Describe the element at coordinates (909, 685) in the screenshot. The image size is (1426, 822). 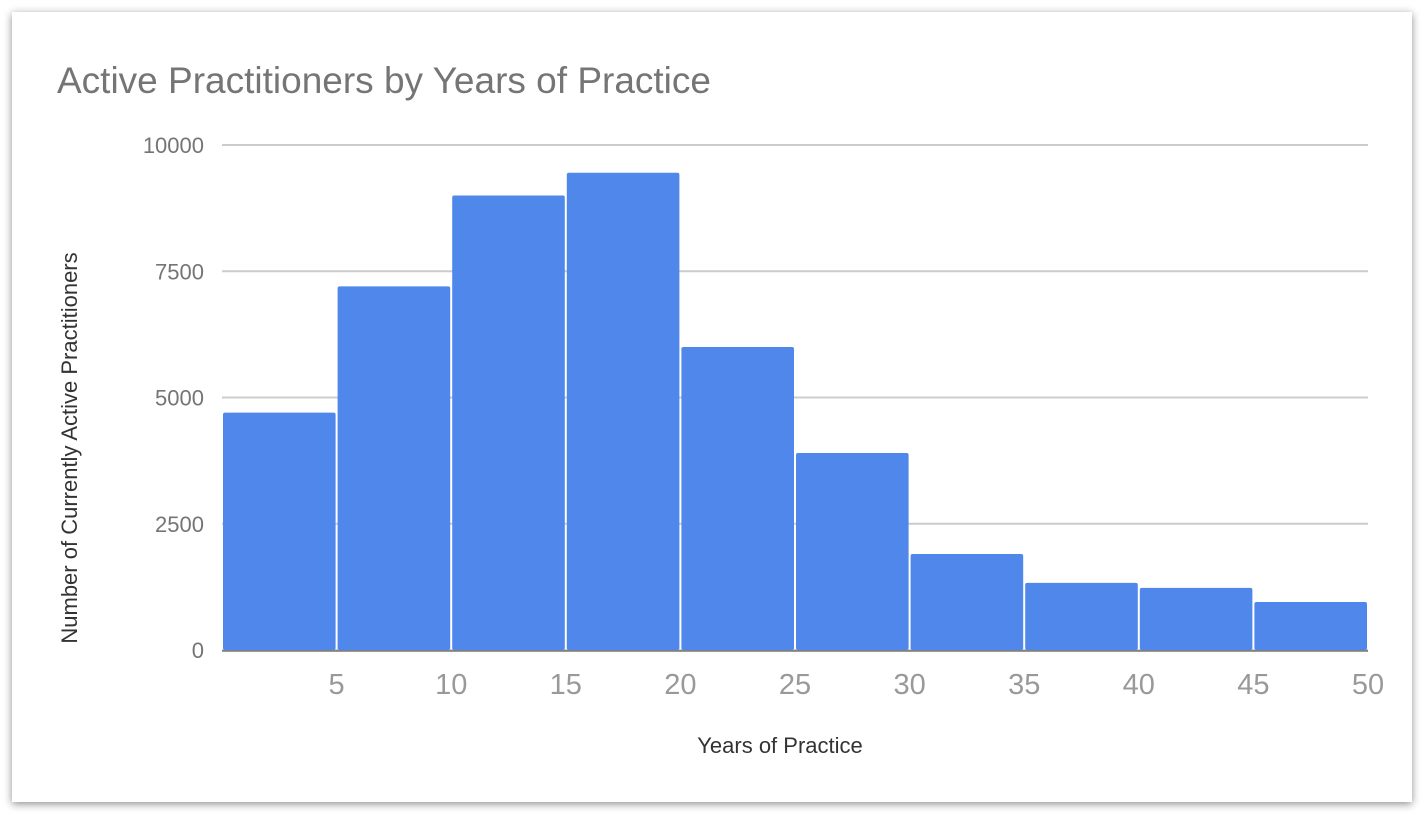
I see `x-tick-label: 30` at that location.